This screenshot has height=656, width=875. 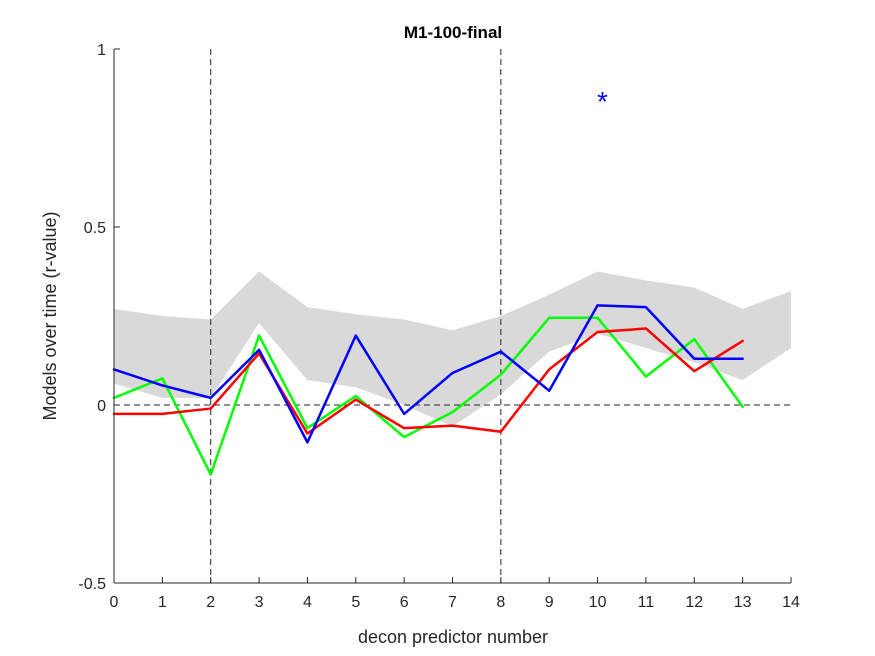 I want to click on y-tick-label: 0.5, so click(x=95, y=228).